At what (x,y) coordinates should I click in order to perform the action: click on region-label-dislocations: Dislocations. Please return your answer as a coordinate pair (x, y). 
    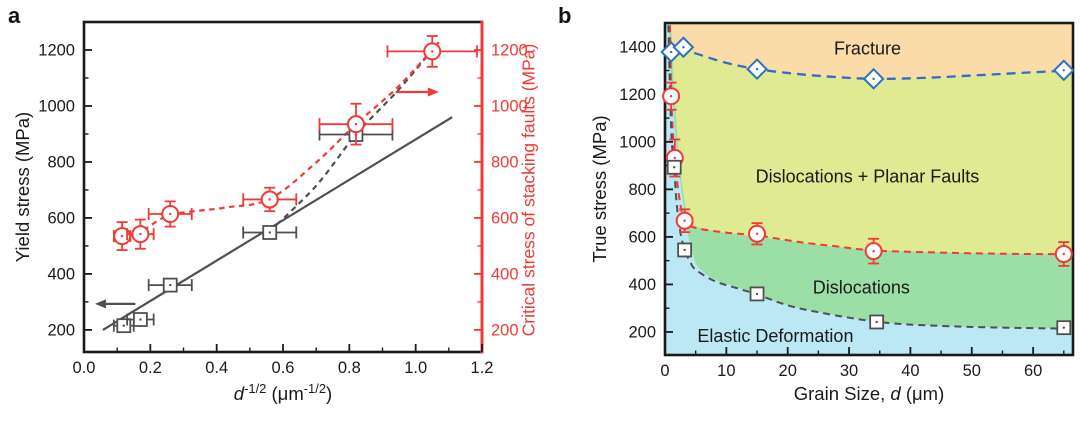
    Looking at the image, I should click on (861, 287).